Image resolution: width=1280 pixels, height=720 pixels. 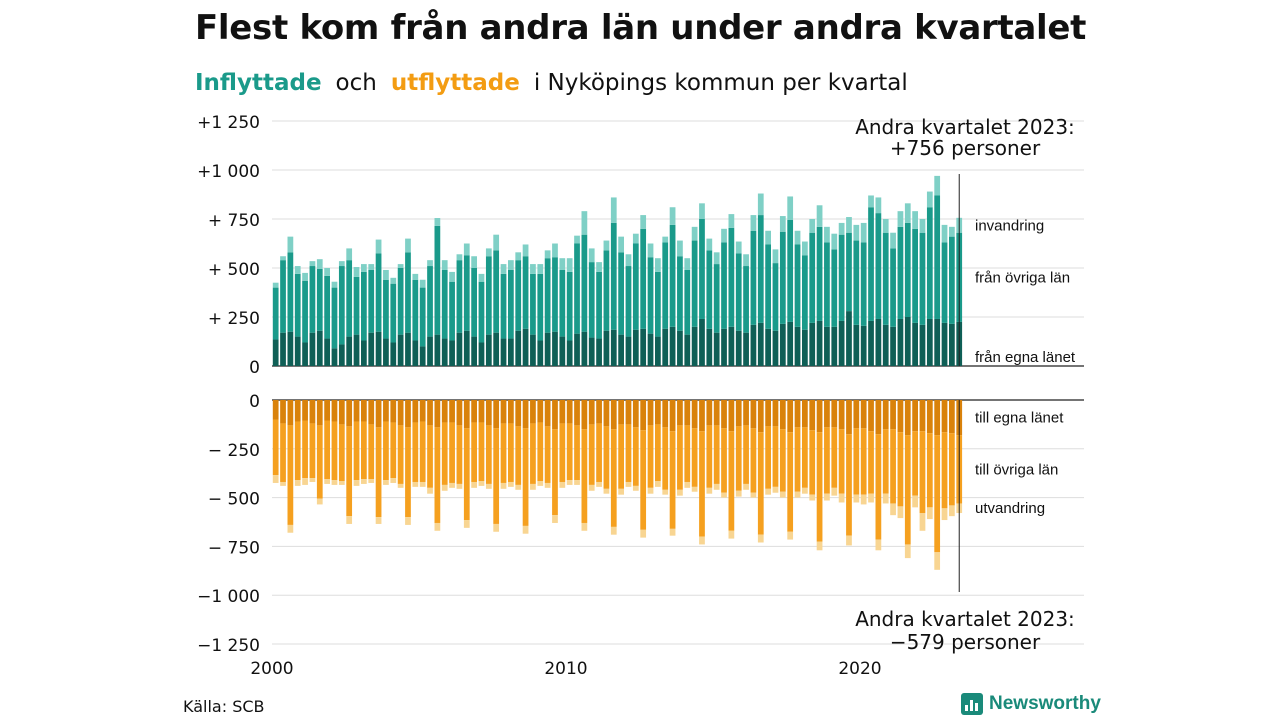 What do you see at coordinates (228, 172) in the screenshot?
I see `y-tick-label-top: +1 000` at bounding box center [228, 172].